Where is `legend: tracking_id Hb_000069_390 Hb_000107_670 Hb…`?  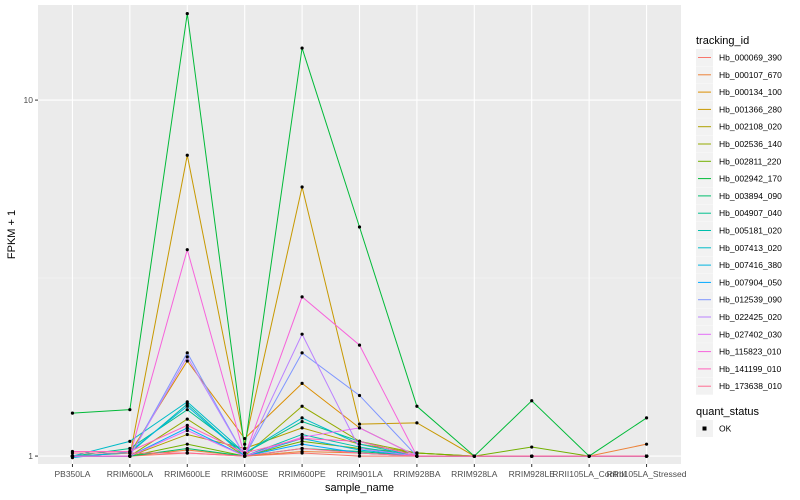 legend: tracking_id Hb_000069_390 Hb_000107_670 Hb… is located at coordinates (739, 215).